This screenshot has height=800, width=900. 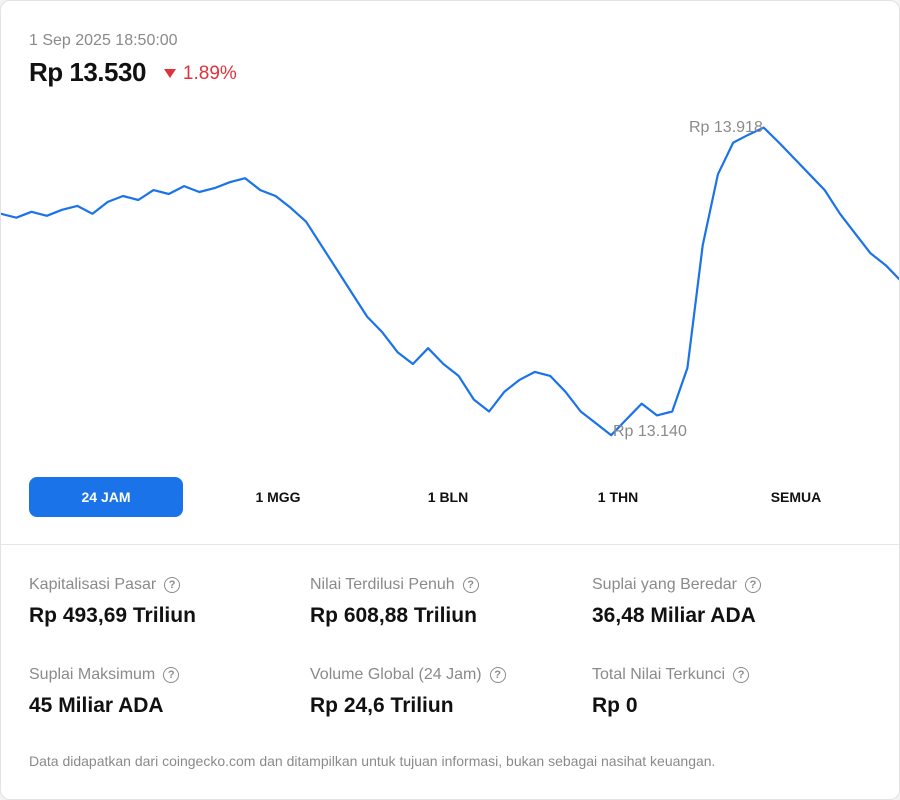 I want to click on stat-value: 36,48 Miliar ADA, so click(x=674, y=615).